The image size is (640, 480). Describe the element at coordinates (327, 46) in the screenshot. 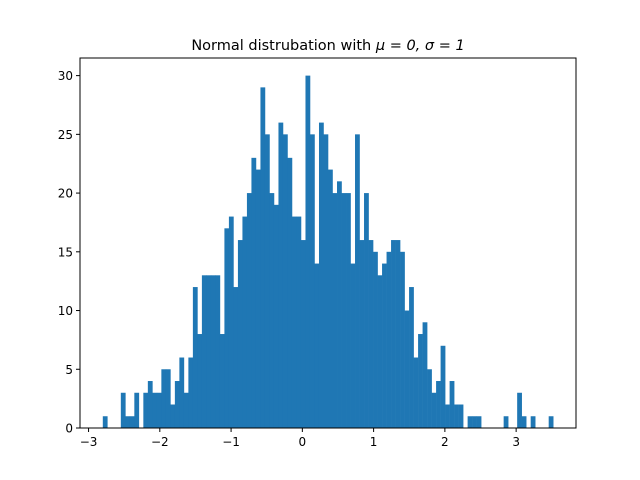

I see `chart-title: Normal distrubation with μ = 0, σ = 1` at that location.